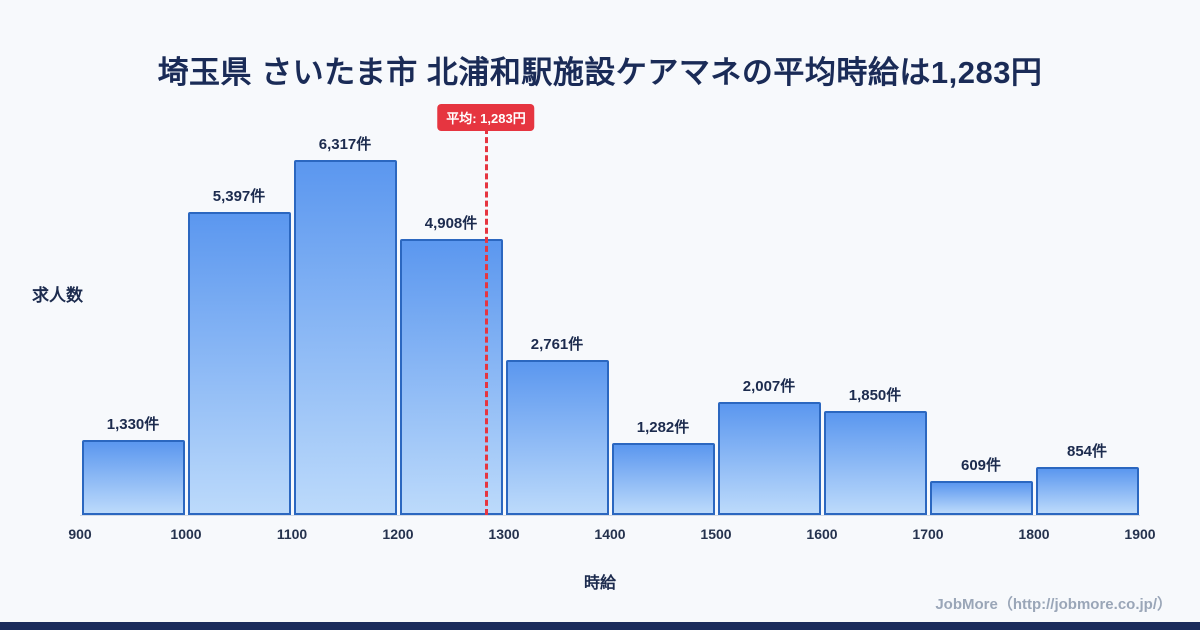  Describe the element at coordinates (133, 425) in the screenshot. I see `bar-value-label: 1,330件` at that location.